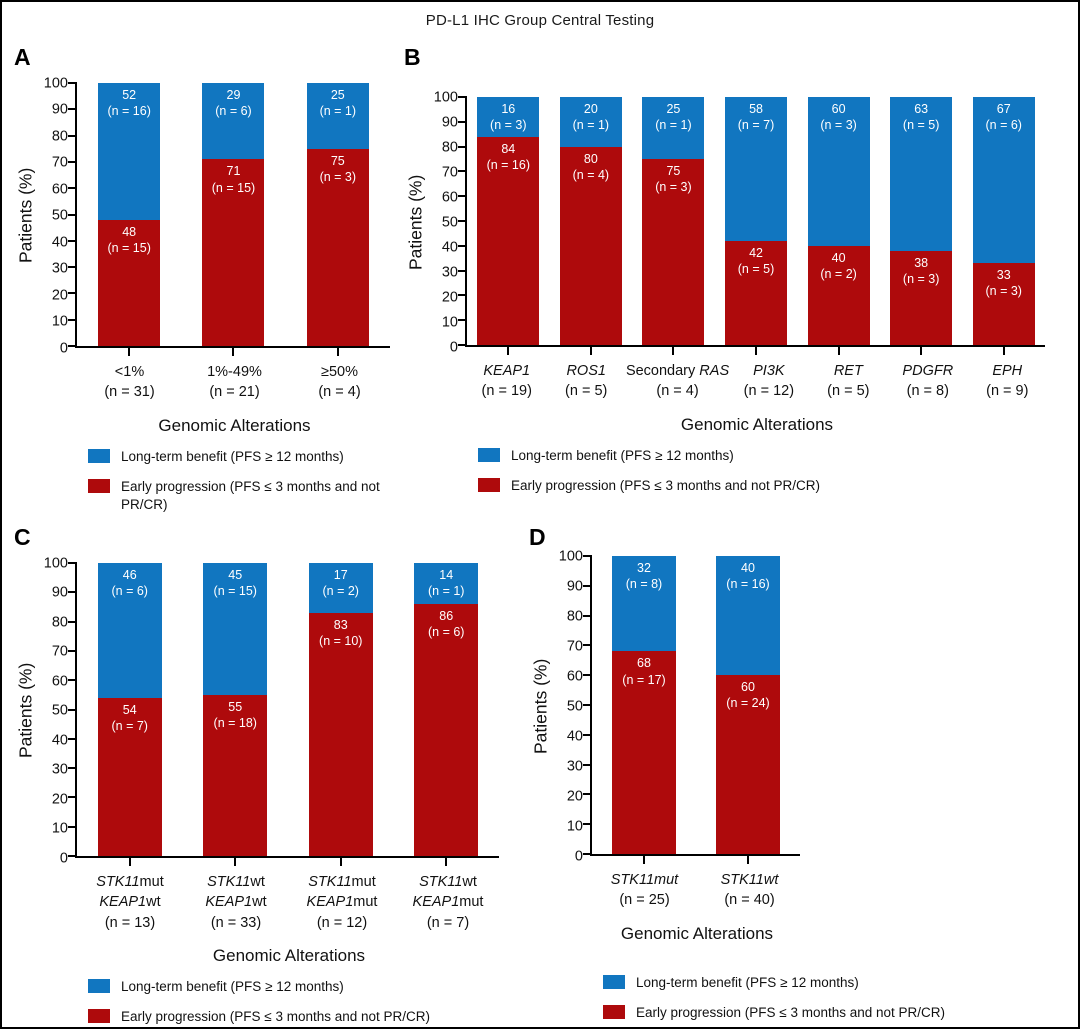 The image size is (1080, 1029). What do you see at coordinates (441, 882) in the screenshot?
I see `gene-name-italic: STK11` at bounding box center [441, 882].